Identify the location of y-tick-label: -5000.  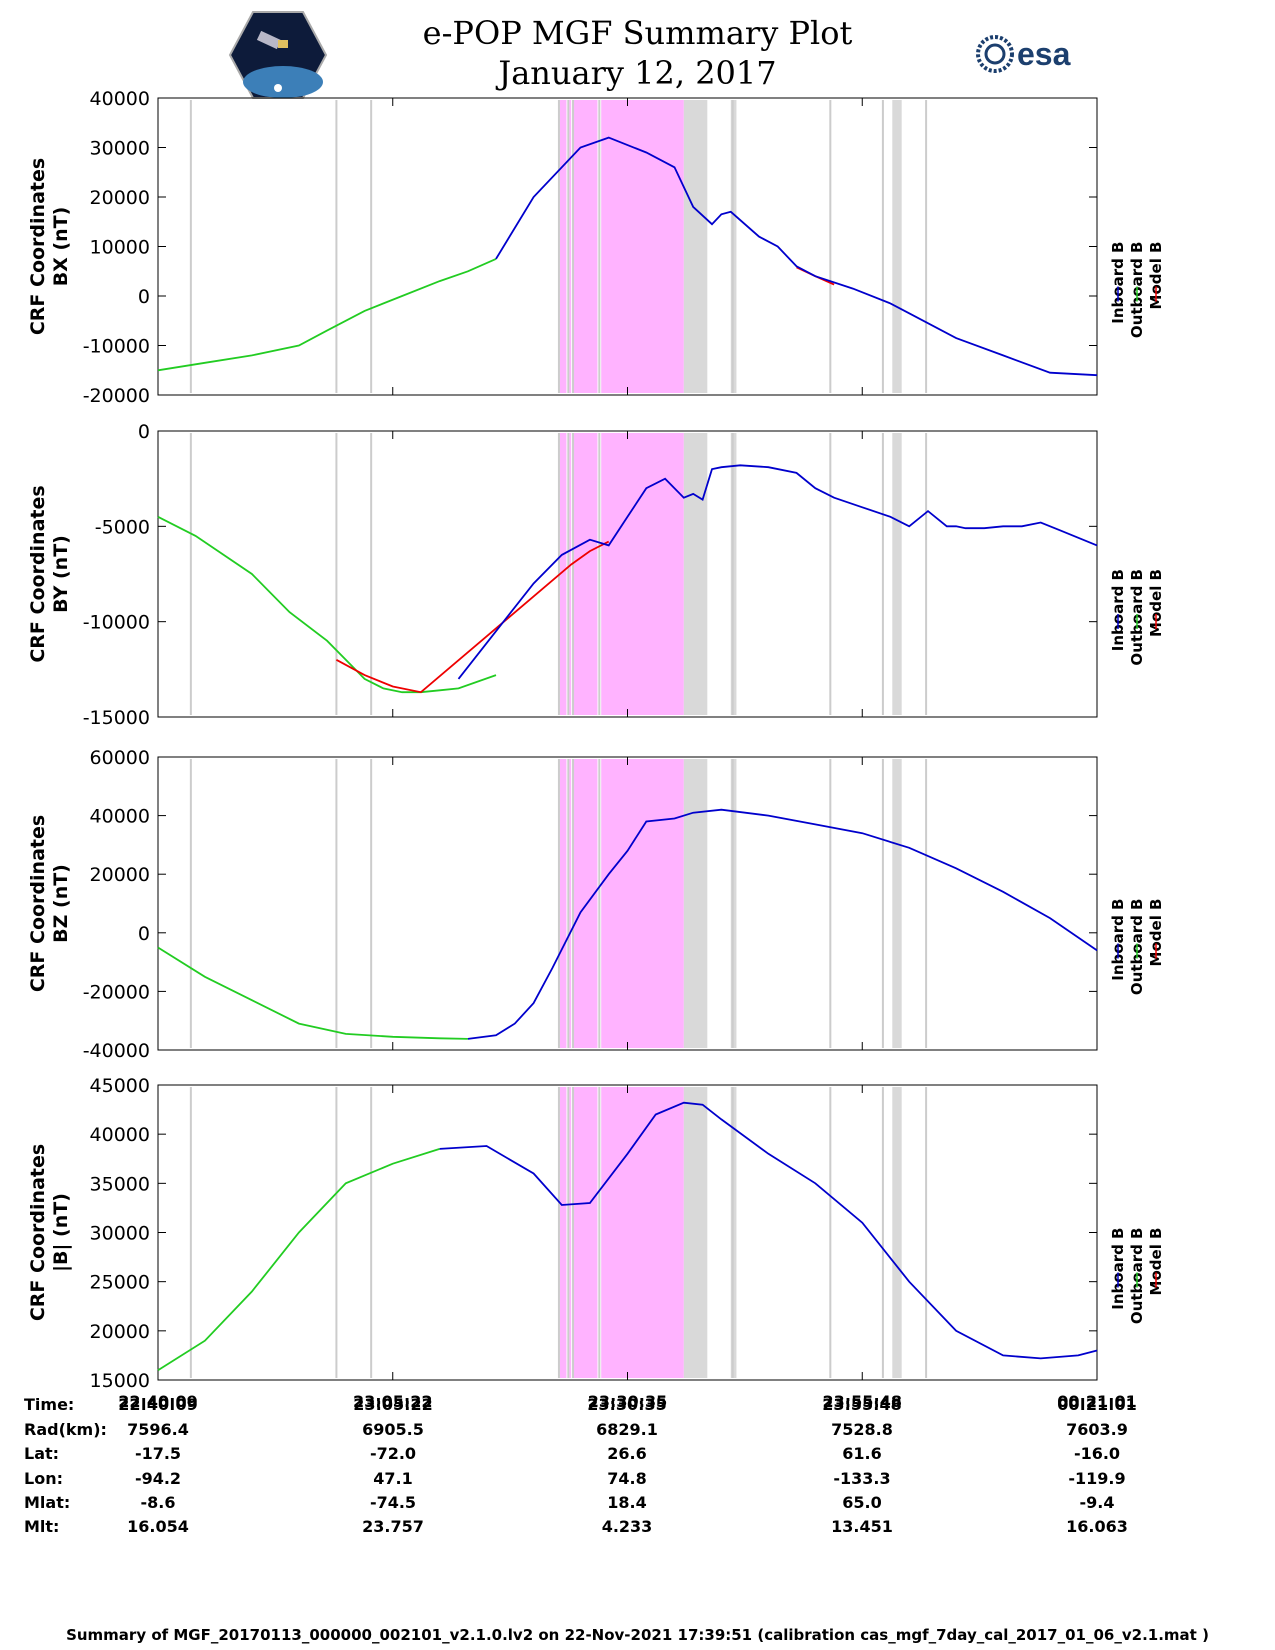
(122, 527).